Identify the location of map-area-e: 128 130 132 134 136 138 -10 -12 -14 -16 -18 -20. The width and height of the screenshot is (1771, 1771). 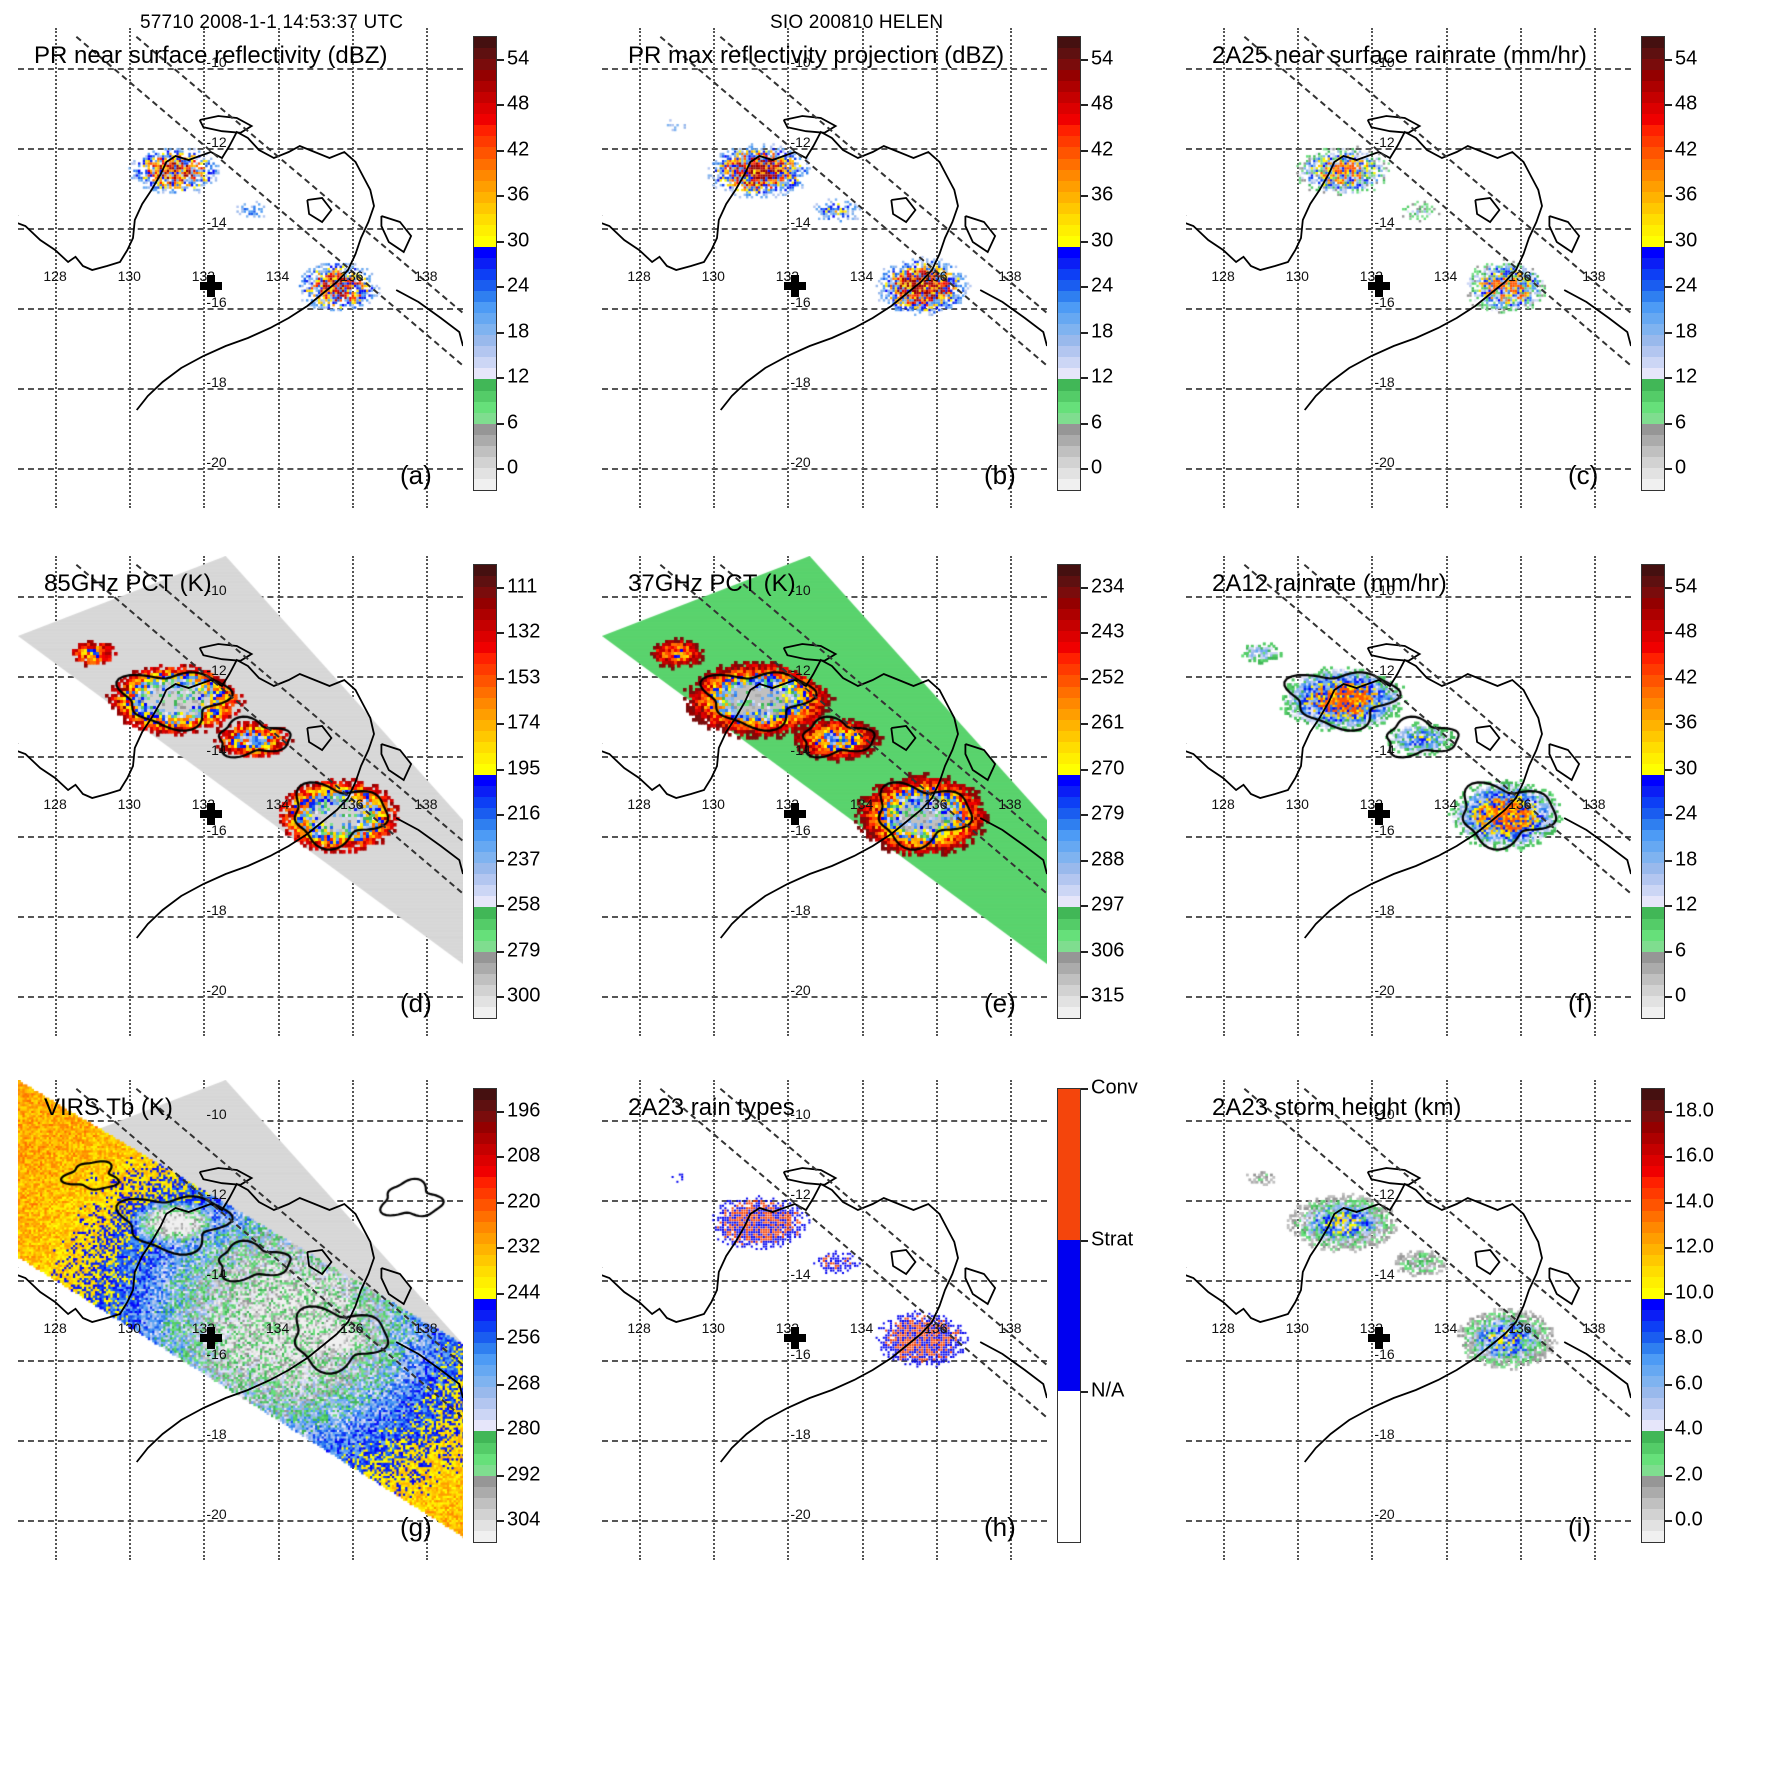
(824, 796).